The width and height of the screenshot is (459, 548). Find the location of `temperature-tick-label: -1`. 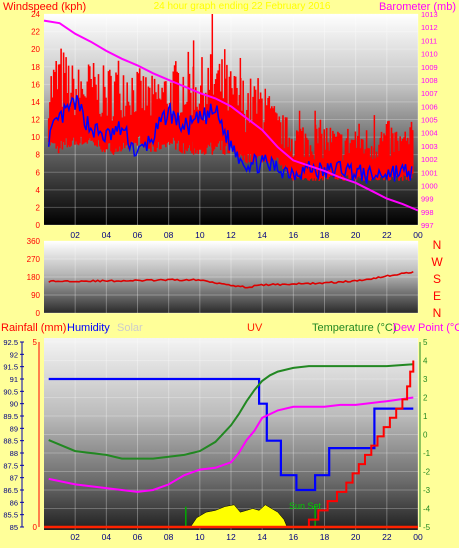

temperature-tick-label: -1 is located at coordinates (427, 453).